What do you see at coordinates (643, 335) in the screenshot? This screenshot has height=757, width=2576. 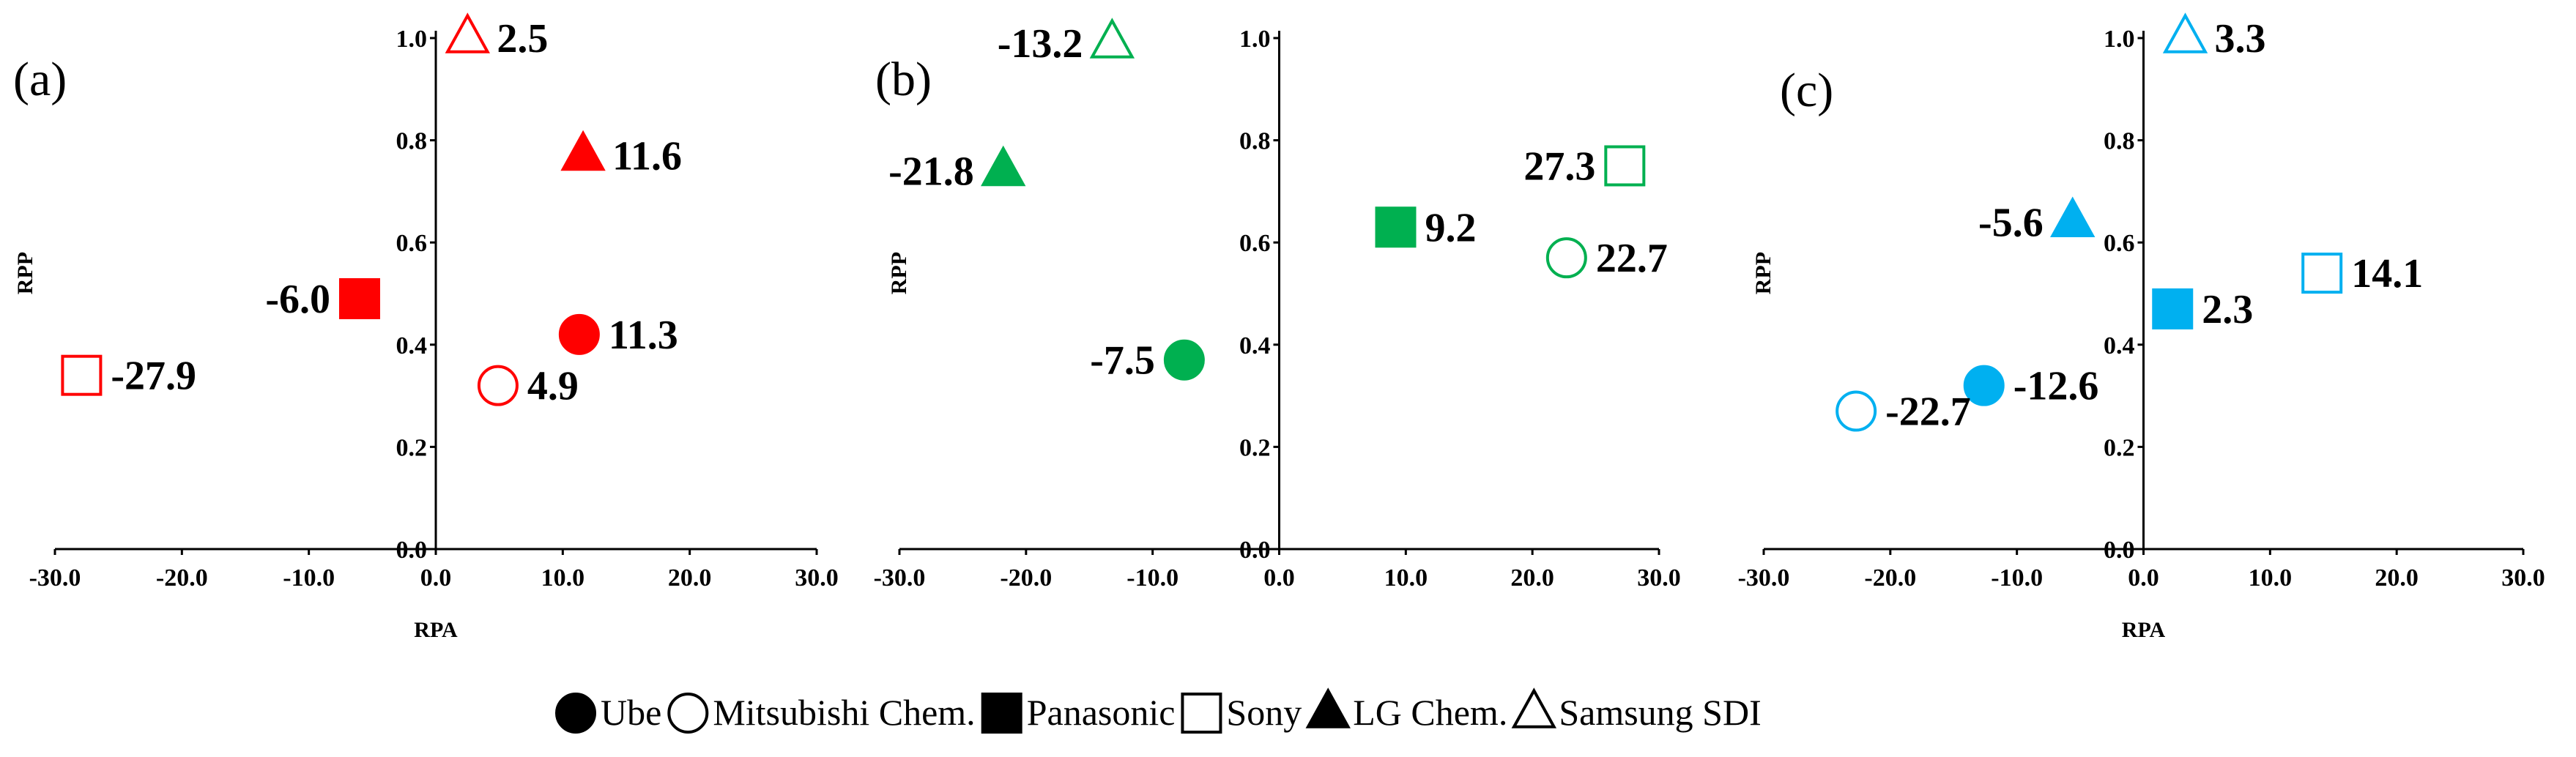 I see `data-label: 11.3` at bounding box center [643, 335].